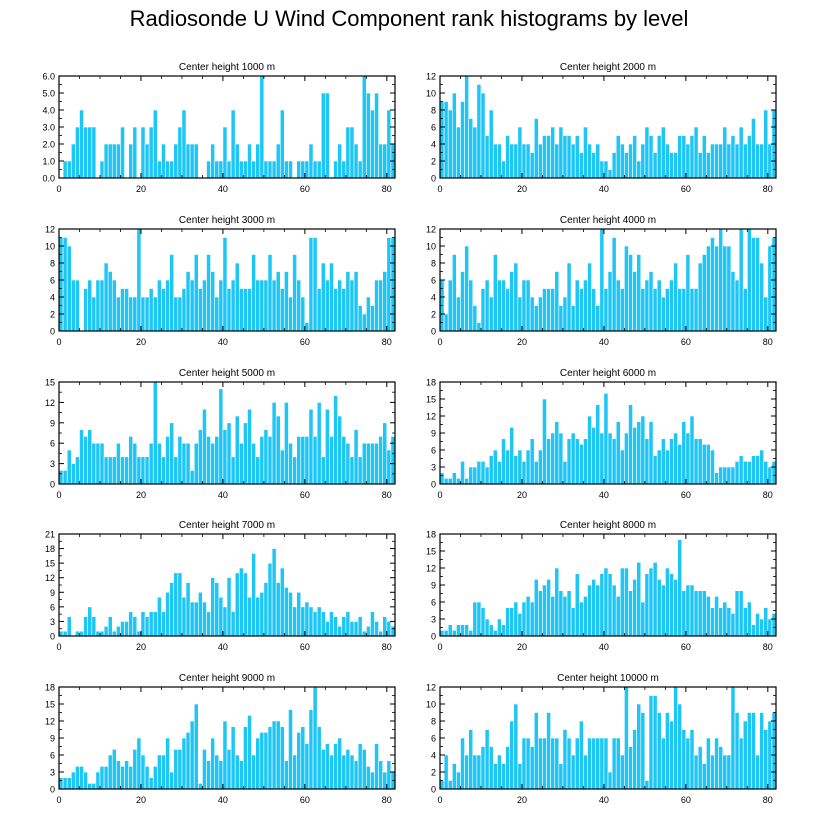 Image resolution: width=818 pixels, height=824 pixels. Describe the element at coordinates (305, 342) in the screenshot. I see `x-tick-label: 60` at that location.